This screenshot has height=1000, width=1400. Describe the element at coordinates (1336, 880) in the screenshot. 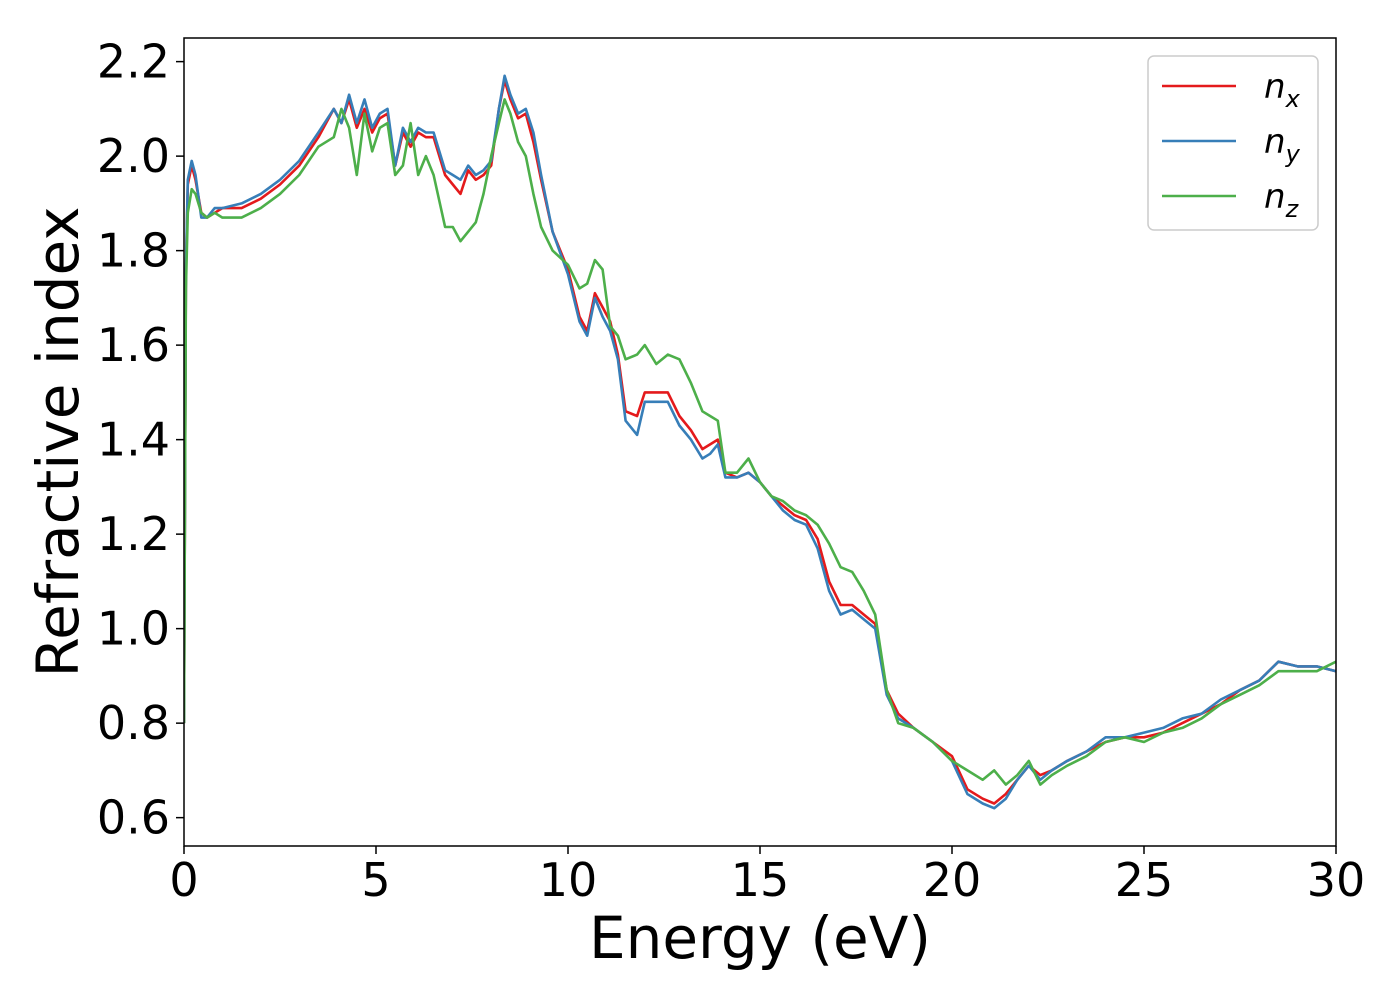

I see `x-tick-label: 30` at that location.